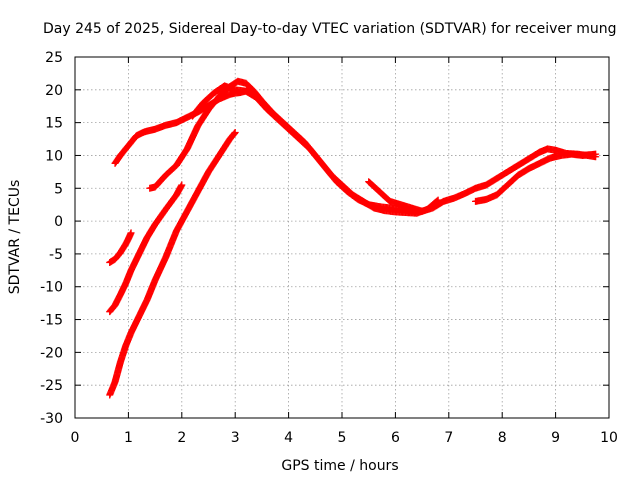 This screenshot has height=480, width=640. What do you see at coordinates (339, 466) in the screenshot?
I see `x-axis-label: GPS time / hours` at bounding box center [339, 466].